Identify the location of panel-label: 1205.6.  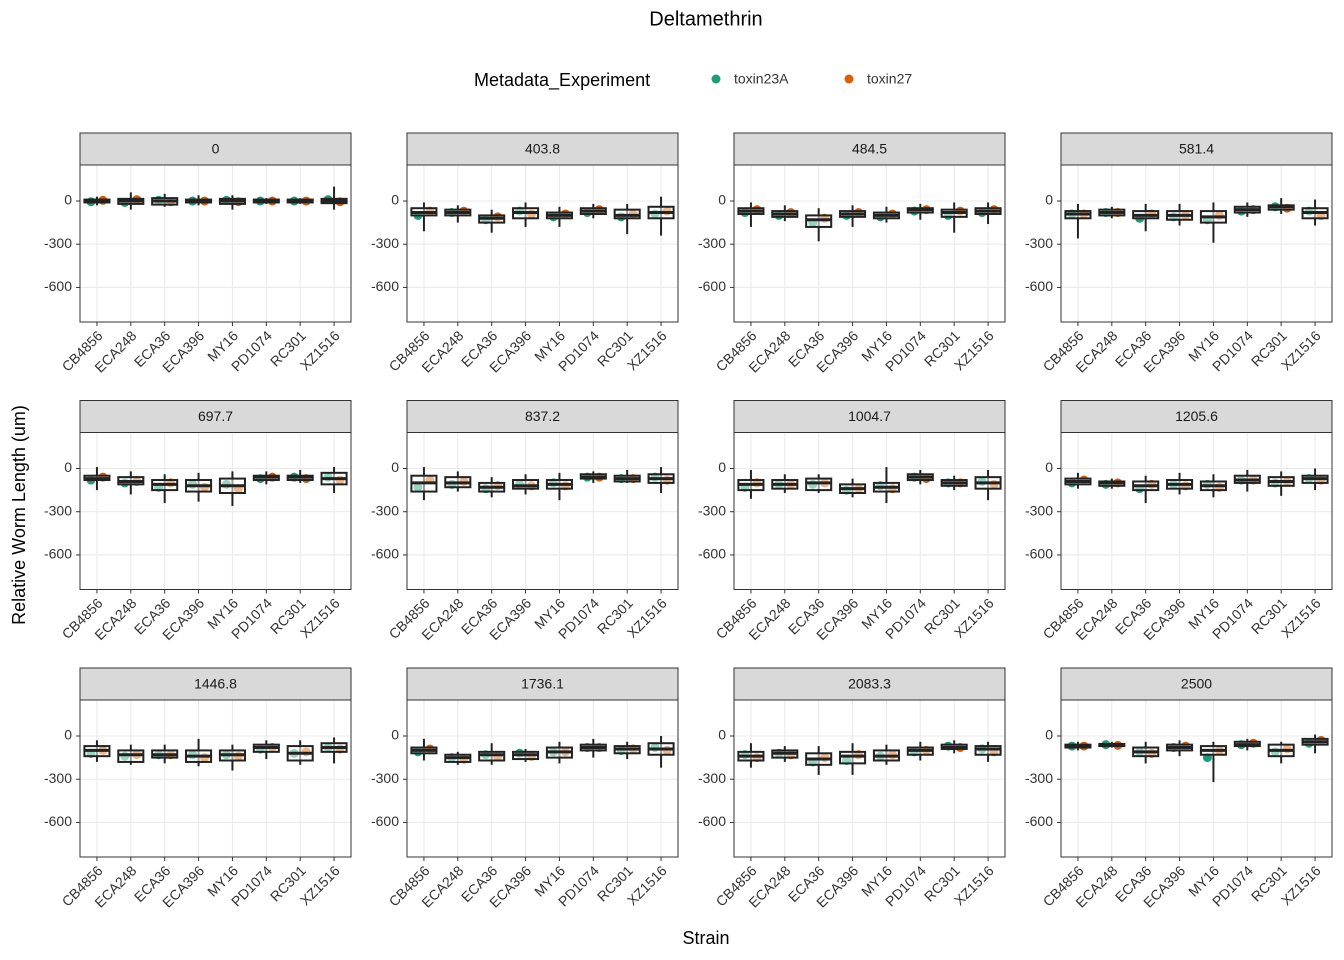
(1196, 416).